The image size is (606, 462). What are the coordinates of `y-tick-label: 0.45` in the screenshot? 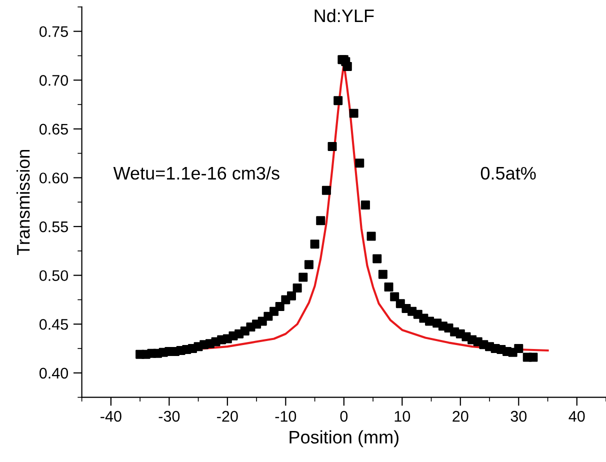 It's located at (53, 324).